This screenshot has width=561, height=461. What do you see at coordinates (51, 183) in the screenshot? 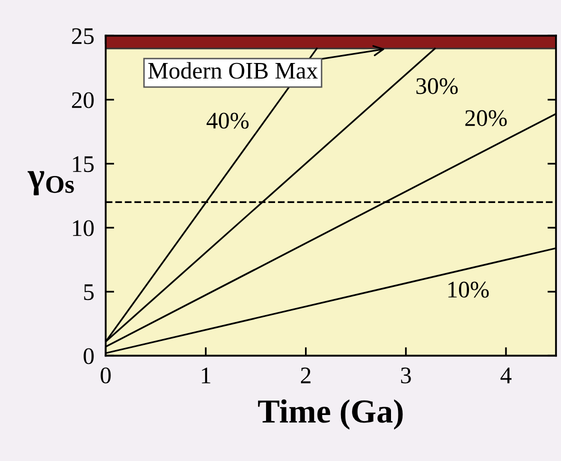
I see `y-axis-title: γ$_{Os}$` at bounding box center [51, 183].